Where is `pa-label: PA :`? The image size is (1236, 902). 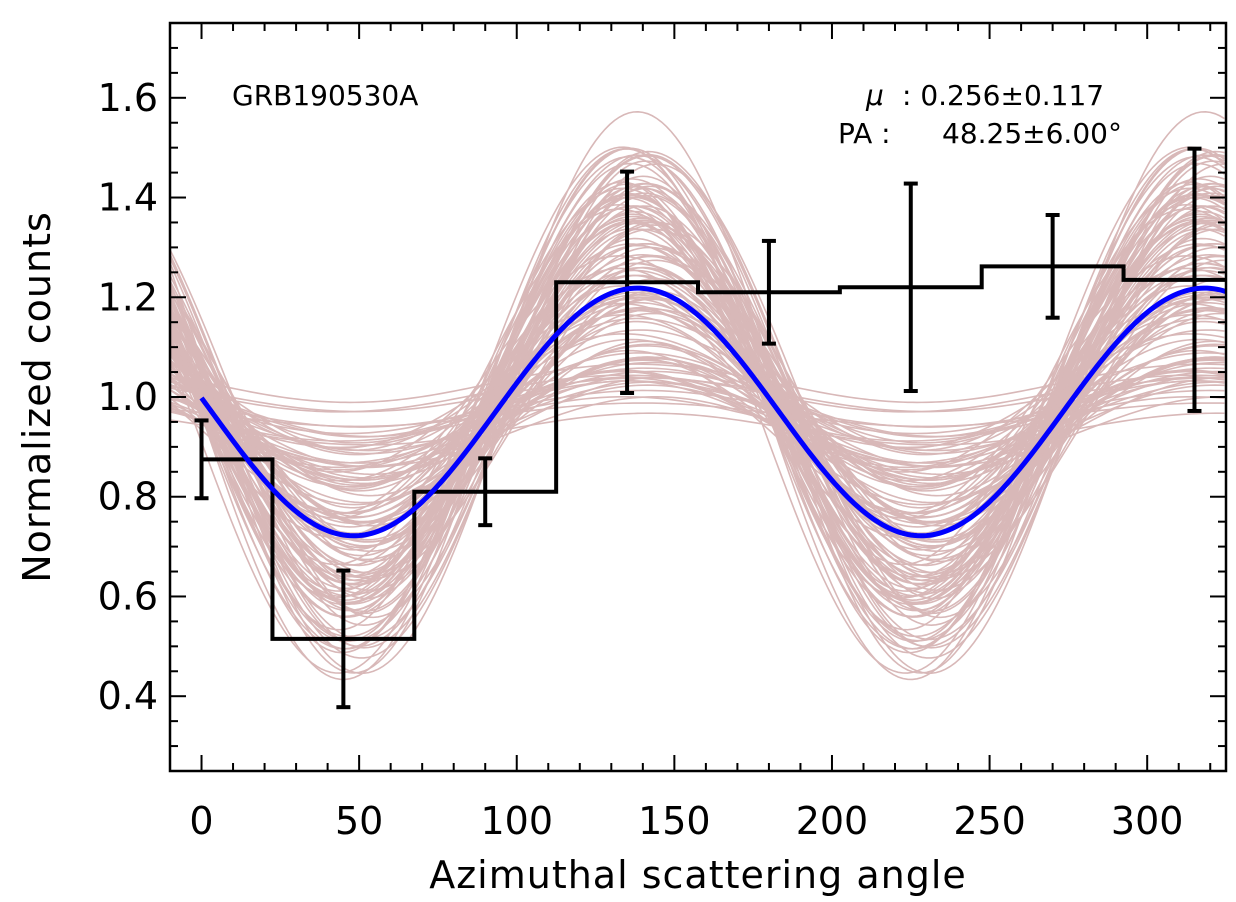
pa-label: PA : is located at coordinates (864, 133).